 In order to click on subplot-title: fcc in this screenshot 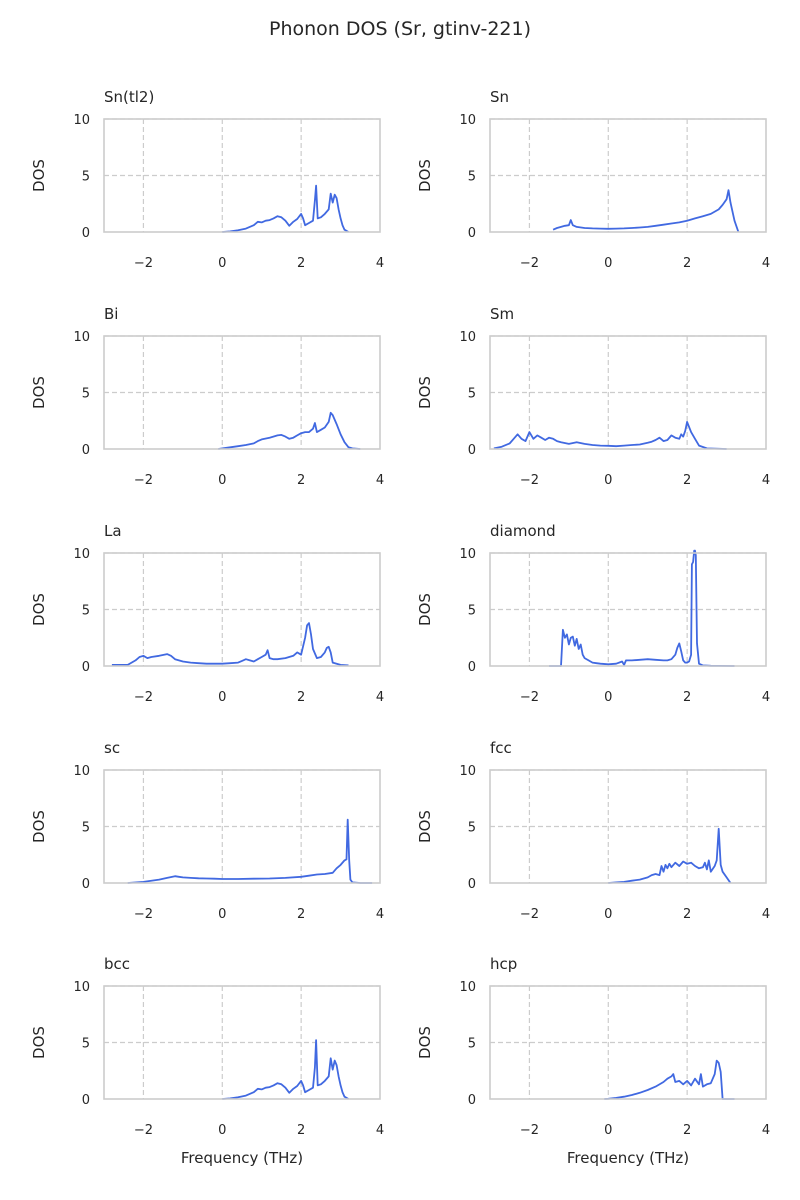, I will do `click(501, 748)`.